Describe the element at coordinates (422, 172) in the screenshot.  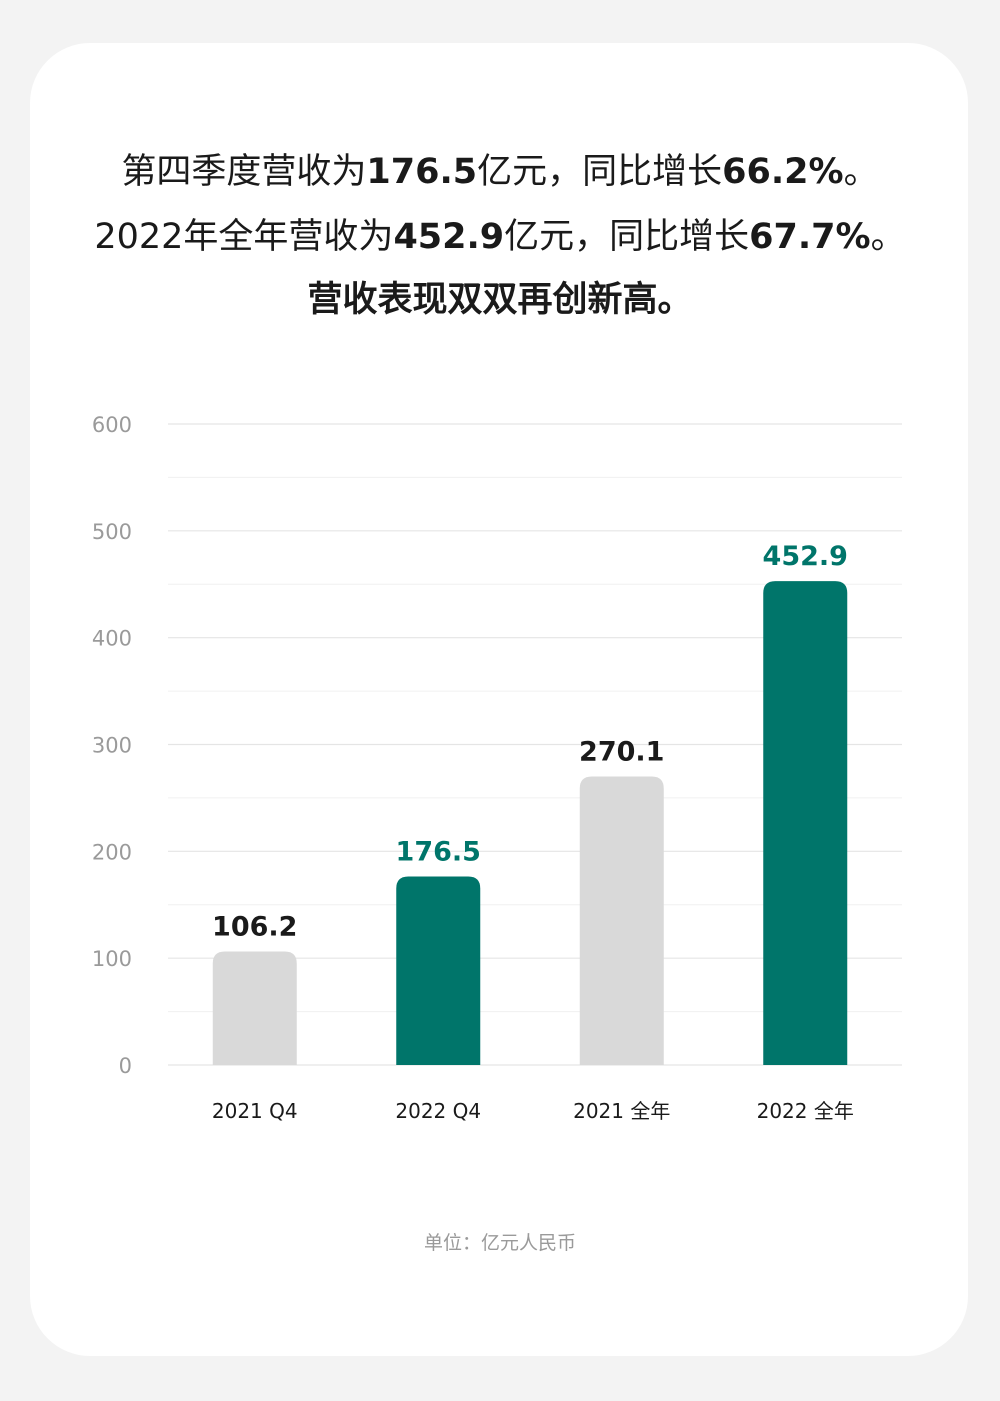
I see `quarter-revenue-value: 176.5` at that location.